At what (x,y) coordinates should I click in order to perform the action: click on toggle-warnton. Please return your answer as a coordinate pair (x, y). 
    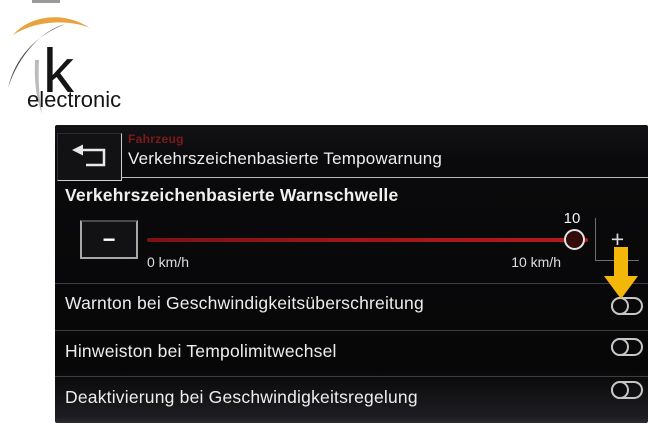
    Looking at the image, I should click on (627, 306).